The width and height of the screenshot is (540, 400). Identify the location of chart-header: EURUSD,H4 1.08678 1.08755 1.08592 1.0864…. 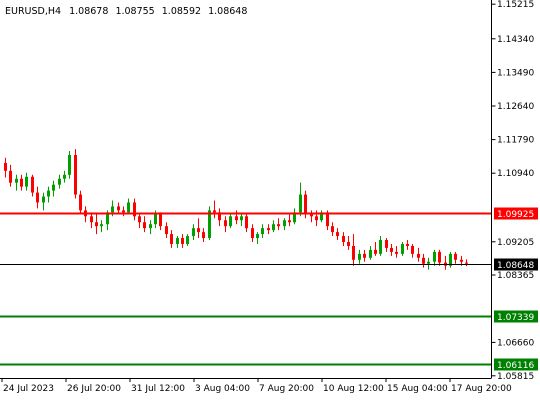
(126, 11).